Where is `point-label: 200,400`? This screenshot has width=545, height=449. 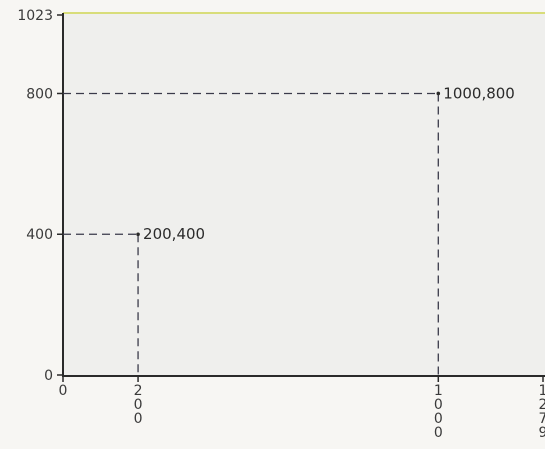
point-label: 200,400 is located at coordinates (174, 234).